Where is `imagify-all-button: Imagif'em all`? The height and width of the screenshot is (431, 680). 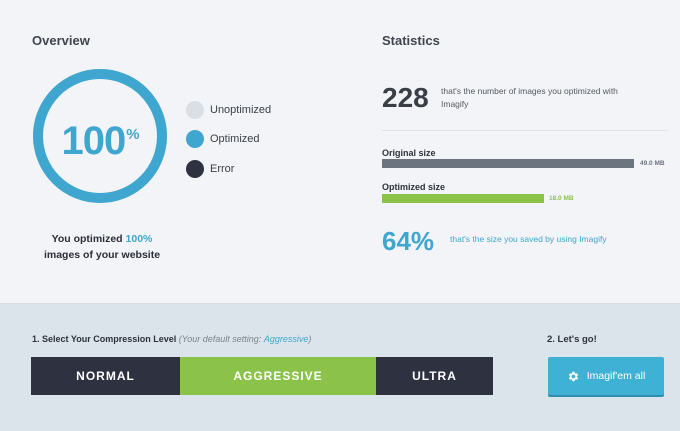 imagify-all-button: Imagif'em all is located at coordinates (606, 376).